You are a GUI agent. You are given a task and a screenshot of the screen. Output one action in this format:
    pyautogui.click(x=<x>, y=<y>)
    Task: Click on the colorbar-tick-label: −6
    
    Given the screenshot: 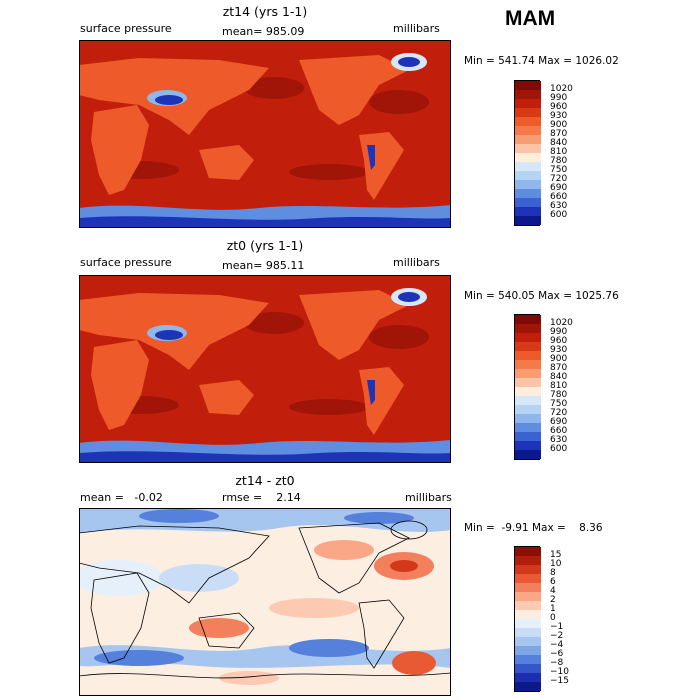 What is the action you would take?
    pyautogui.click(x=557, y=654)
    